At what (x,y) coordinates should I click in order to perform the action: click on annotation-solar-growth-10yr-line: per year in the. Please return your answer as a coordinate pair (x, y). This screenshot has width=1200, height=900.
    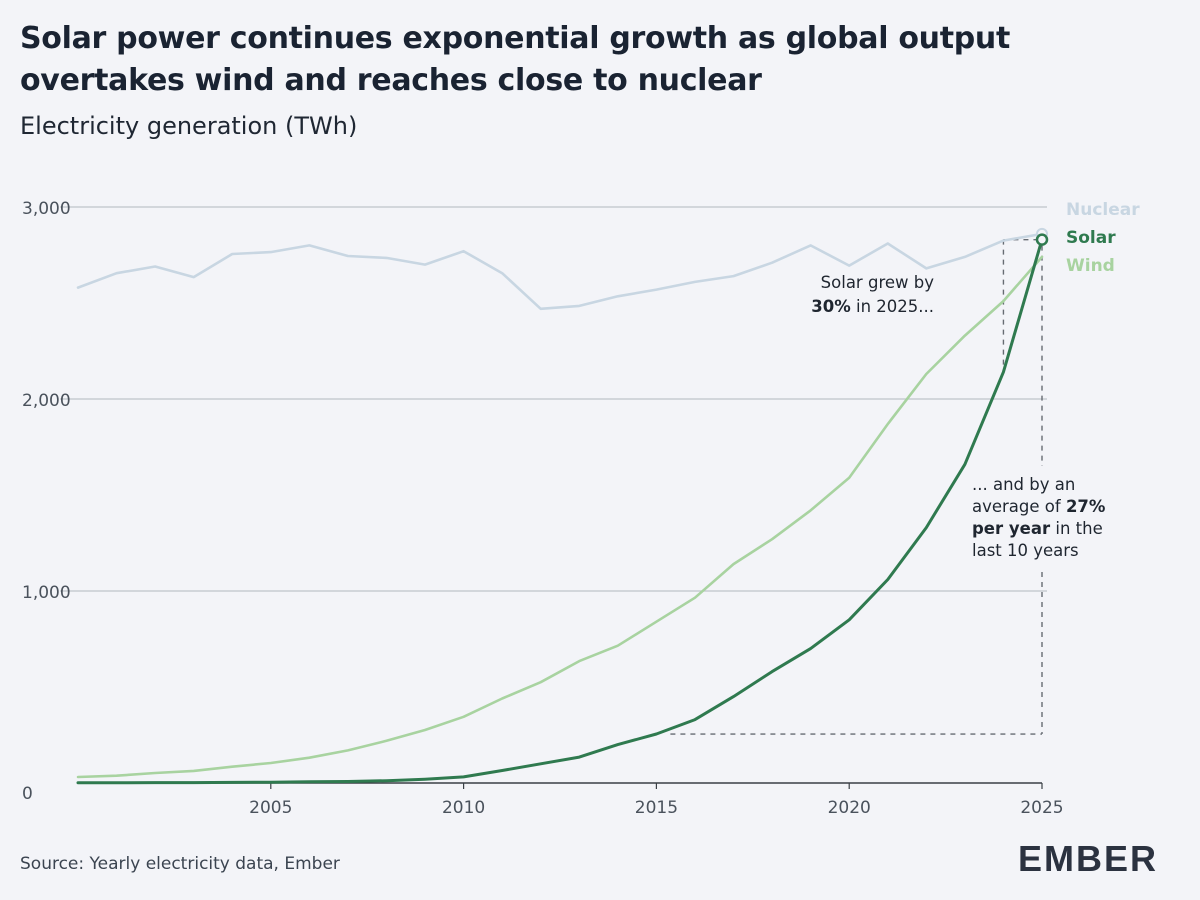
    Looking at the image, I should click on (1037, 528).